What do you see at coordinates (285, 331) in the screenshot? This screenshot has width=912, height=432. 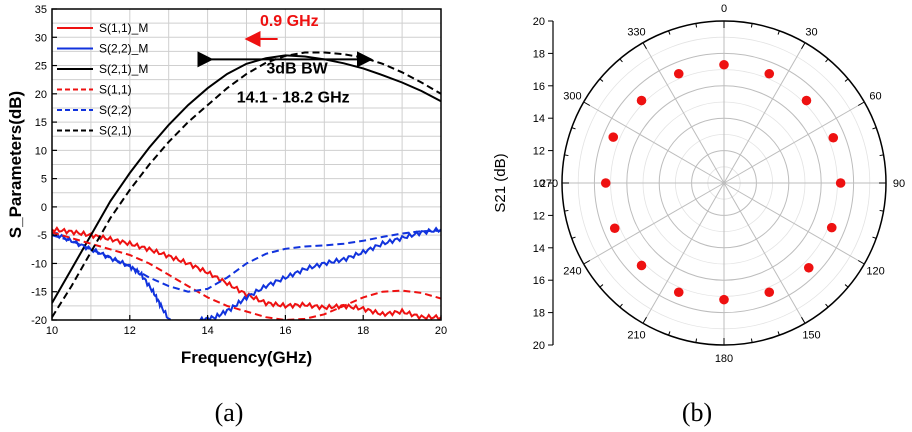 I see `x-tick-label: 16` at bounding box center [285, 331].